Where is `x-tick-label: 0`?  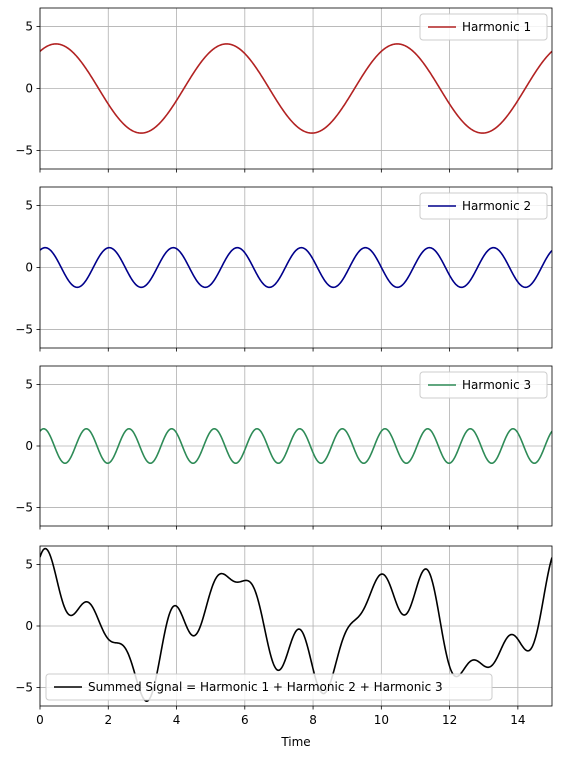
x-tick-label: 0 is located at coordinates (40, 720).